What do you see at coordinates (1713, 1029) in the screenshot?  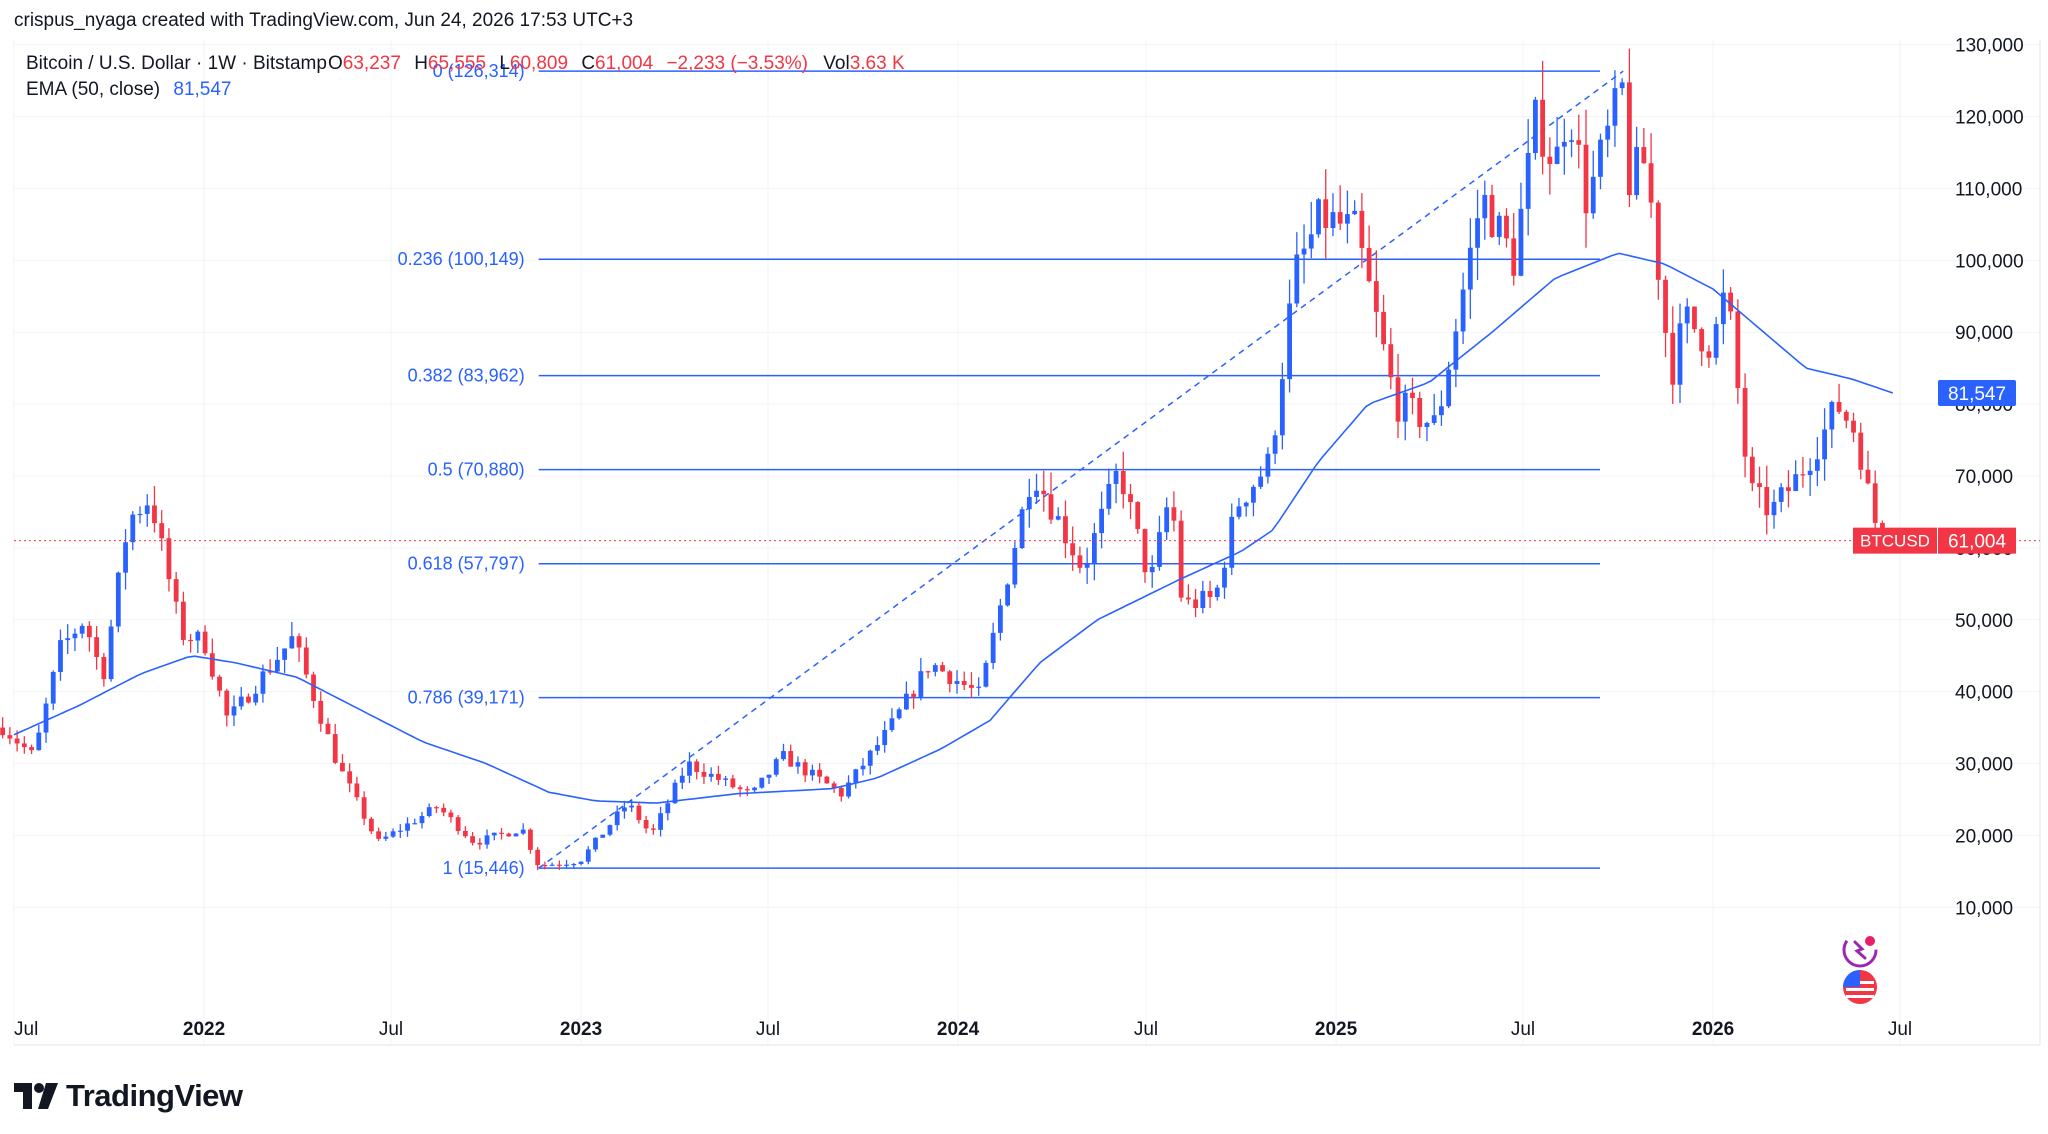 I see `time-tick-label: 2026` at bounding box center [1713, 1029].